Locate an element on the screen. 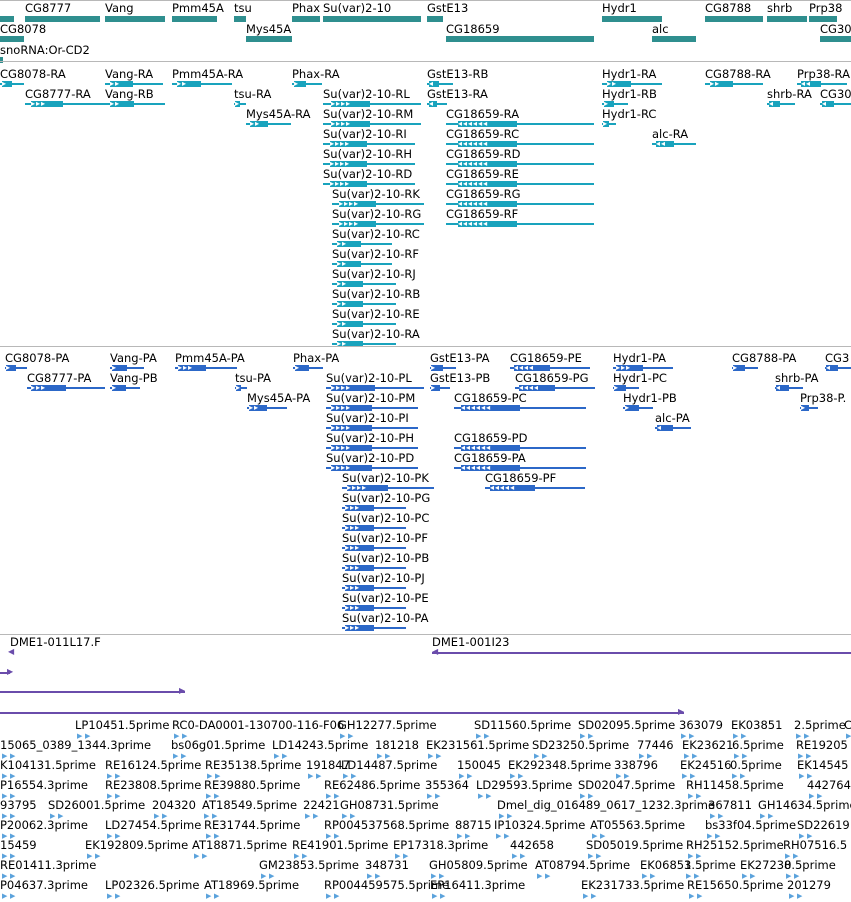  est-label: 201279 is located at coordinates (809, 885).